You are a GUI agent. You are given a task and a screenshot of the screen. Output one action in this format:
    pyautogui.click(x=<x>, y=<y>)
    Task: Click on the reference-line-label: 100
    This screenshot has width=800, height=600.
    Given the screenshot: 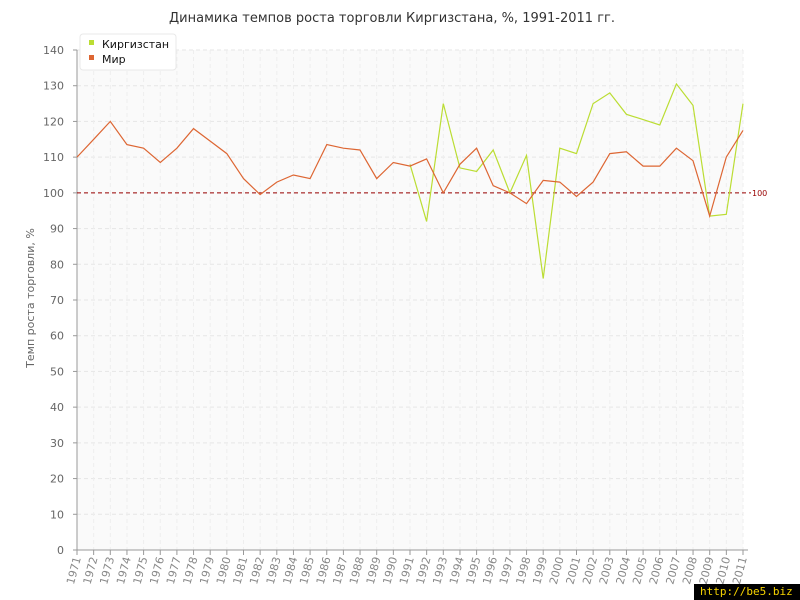 What is the action you would take?
    pyautogui.click(x=759, y=193)
    